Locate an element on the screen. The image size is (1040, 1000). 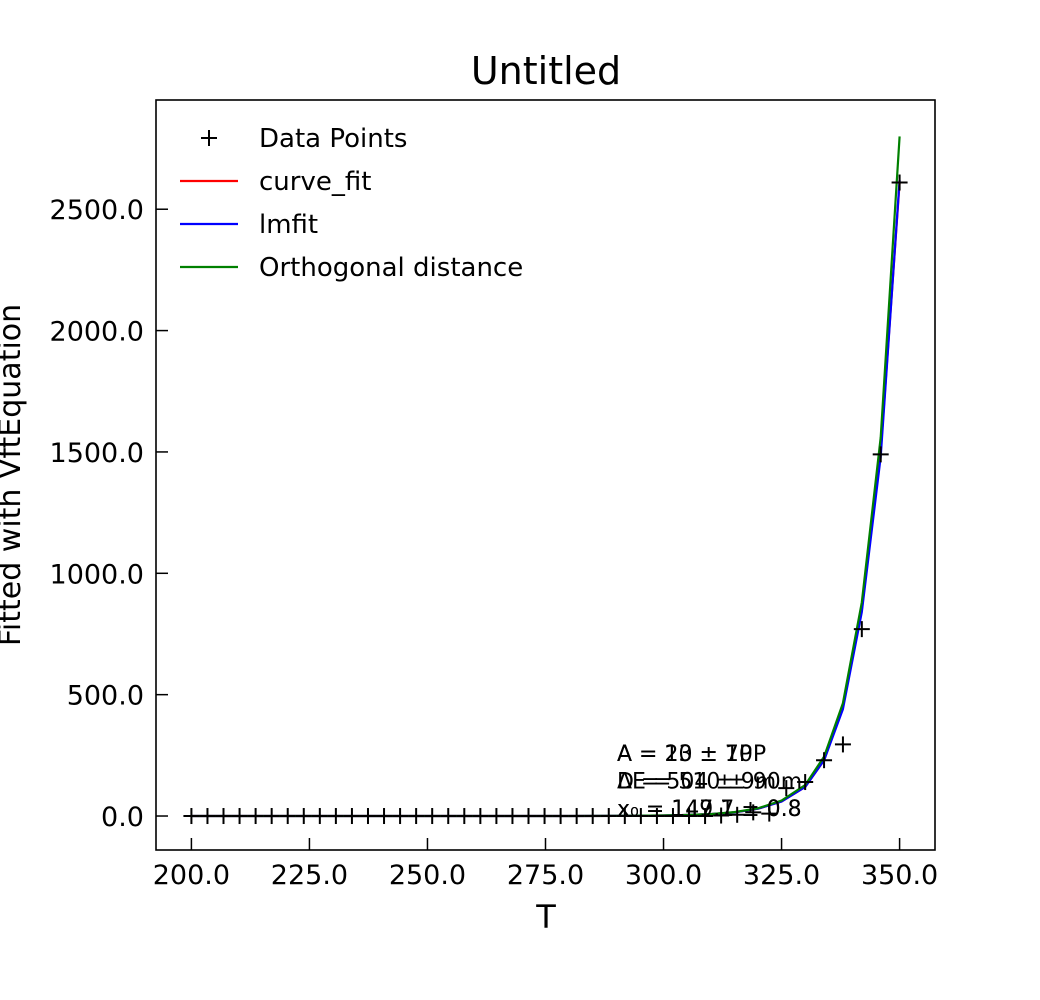
y-tick-label: 1000.0 is located at coordinates (97, 574).